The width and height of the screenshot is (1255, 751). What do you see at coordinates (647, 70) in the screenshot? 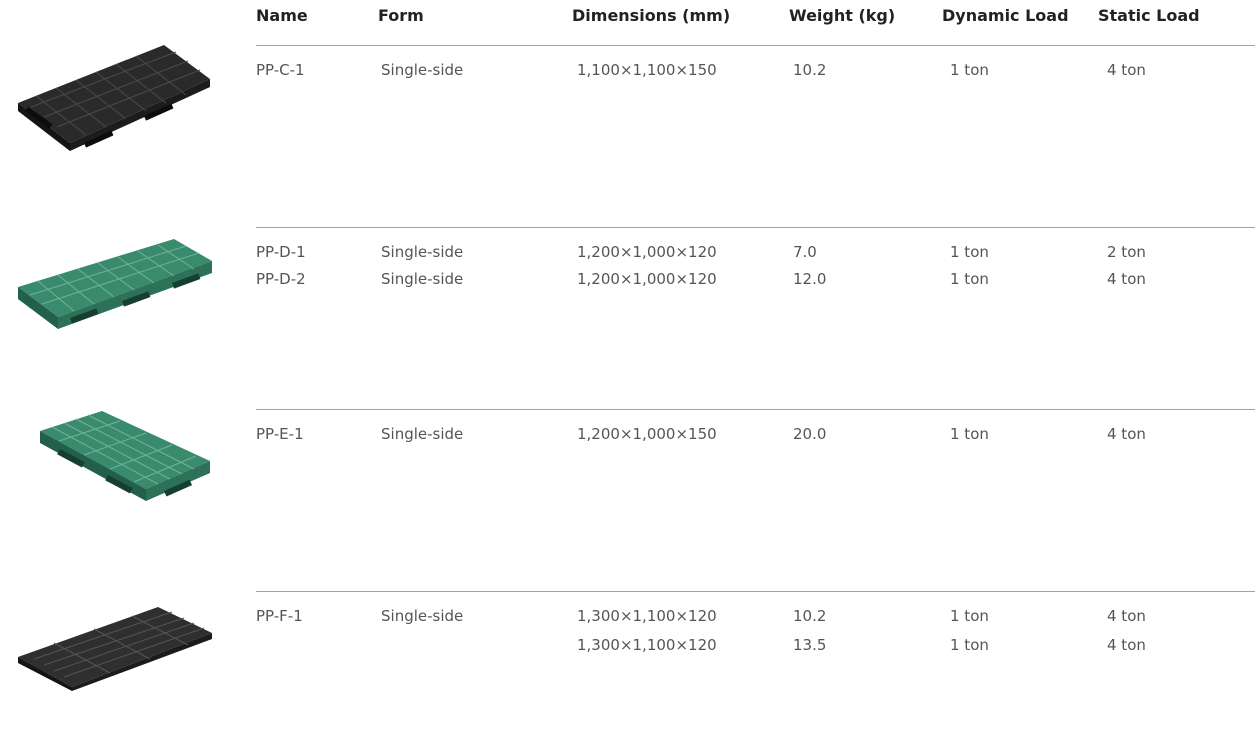
I see `product-dimensions: 1,100×1,100×150` at bounding box center [647, 70].